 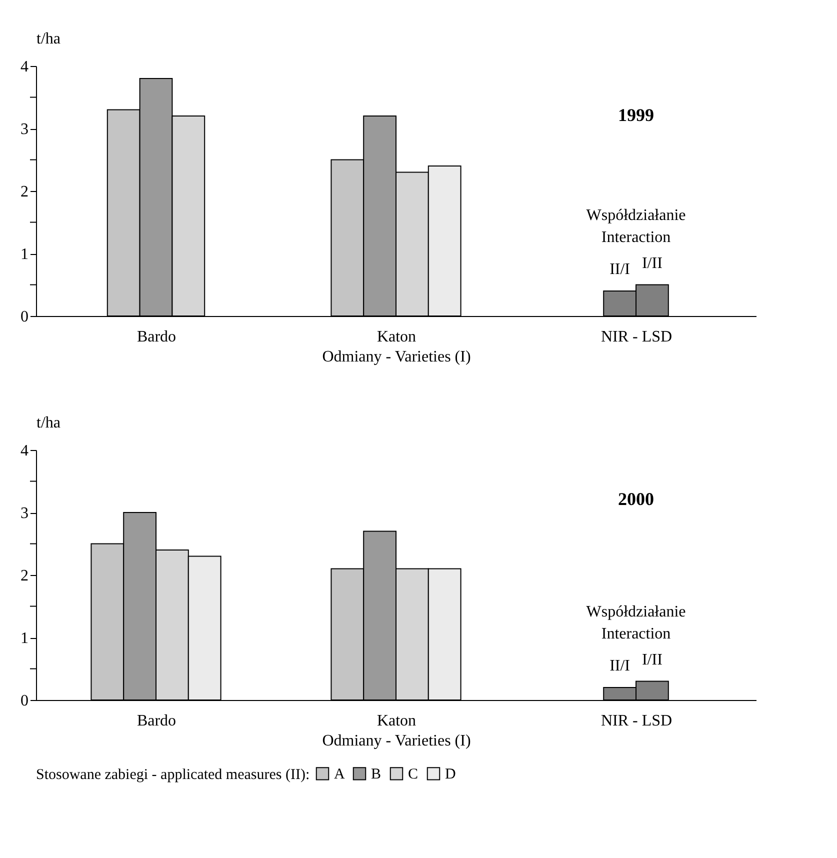 What do you see at coordinates (413, 774) in the screenshot?
I see `legend-label: C` at bounding box center [413, 774].